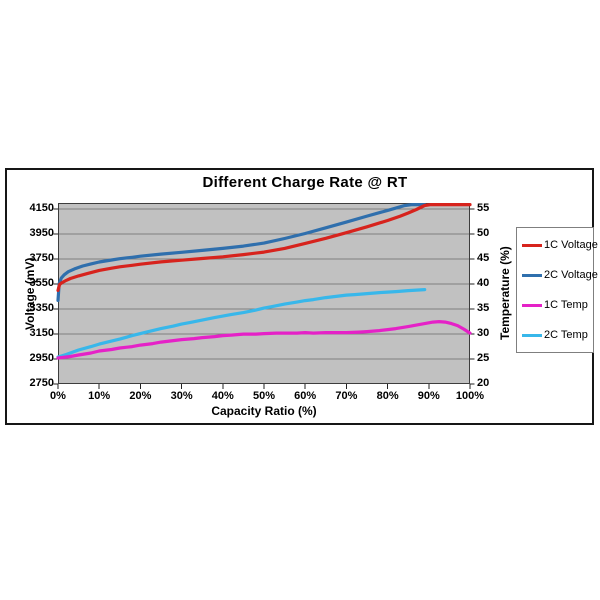 The width and height of the screenshot is (600, 600). What do you see at coordinates (566, 335) in the screenshot?
I see `legend-label: 2C Temp` at bounding box center [566, 335].